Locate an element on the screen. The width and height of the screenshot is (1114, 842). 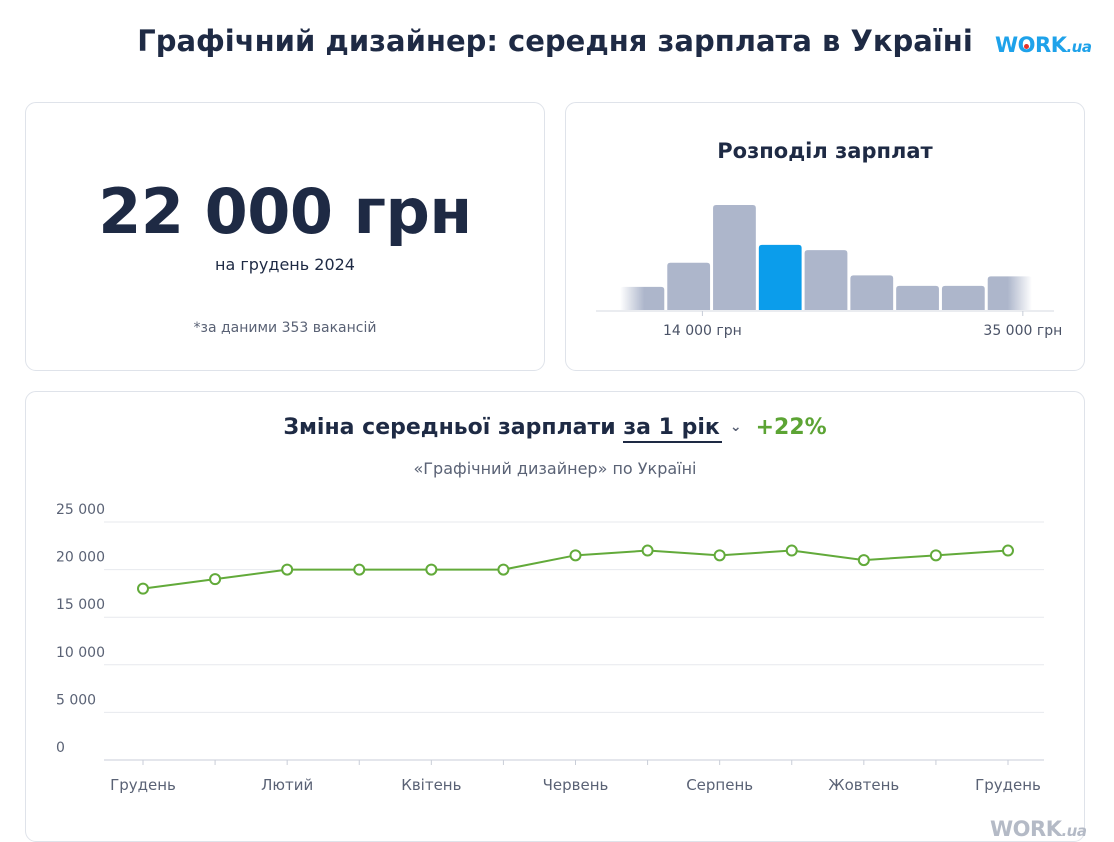
x-tick-label: Червень is located at coordinates (576, 785).